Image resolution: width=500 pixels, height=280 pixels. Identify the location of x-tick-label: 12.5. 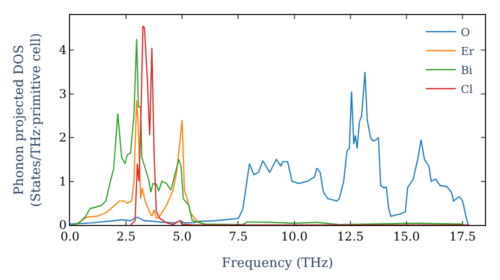
(350, 236).